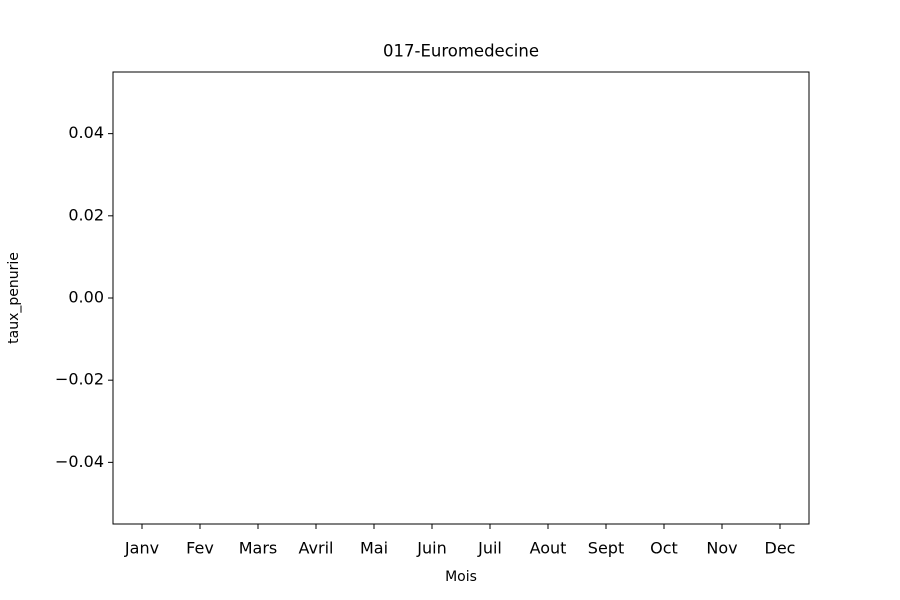  Describe the element at coordinates (316, 548) in the screenshot. I see `x-tick-label: Avril` at that location.